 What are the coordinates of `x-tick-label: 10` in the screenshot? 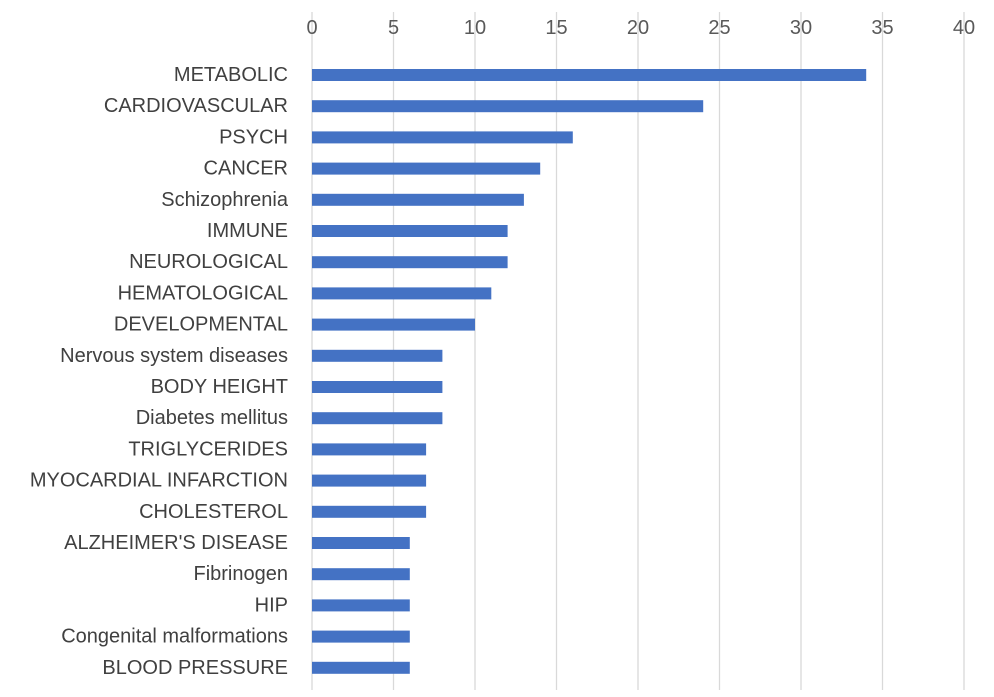 It's located at (475, 28).